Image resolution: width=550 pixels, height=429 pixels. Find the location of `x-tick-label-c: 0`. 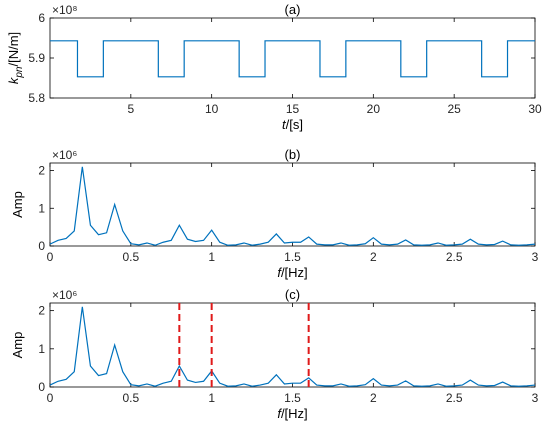

x-tick-label-c: 0 is located at coordinates (50, 398).